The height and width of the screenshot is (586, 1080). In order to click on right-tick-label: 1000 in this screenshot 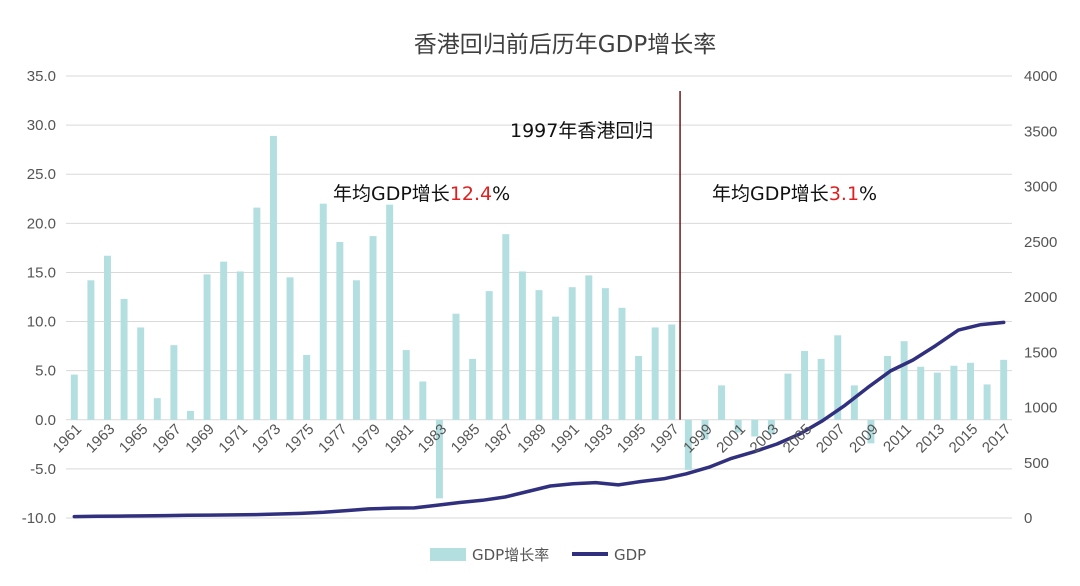, I will do `click(1040, 408)`.